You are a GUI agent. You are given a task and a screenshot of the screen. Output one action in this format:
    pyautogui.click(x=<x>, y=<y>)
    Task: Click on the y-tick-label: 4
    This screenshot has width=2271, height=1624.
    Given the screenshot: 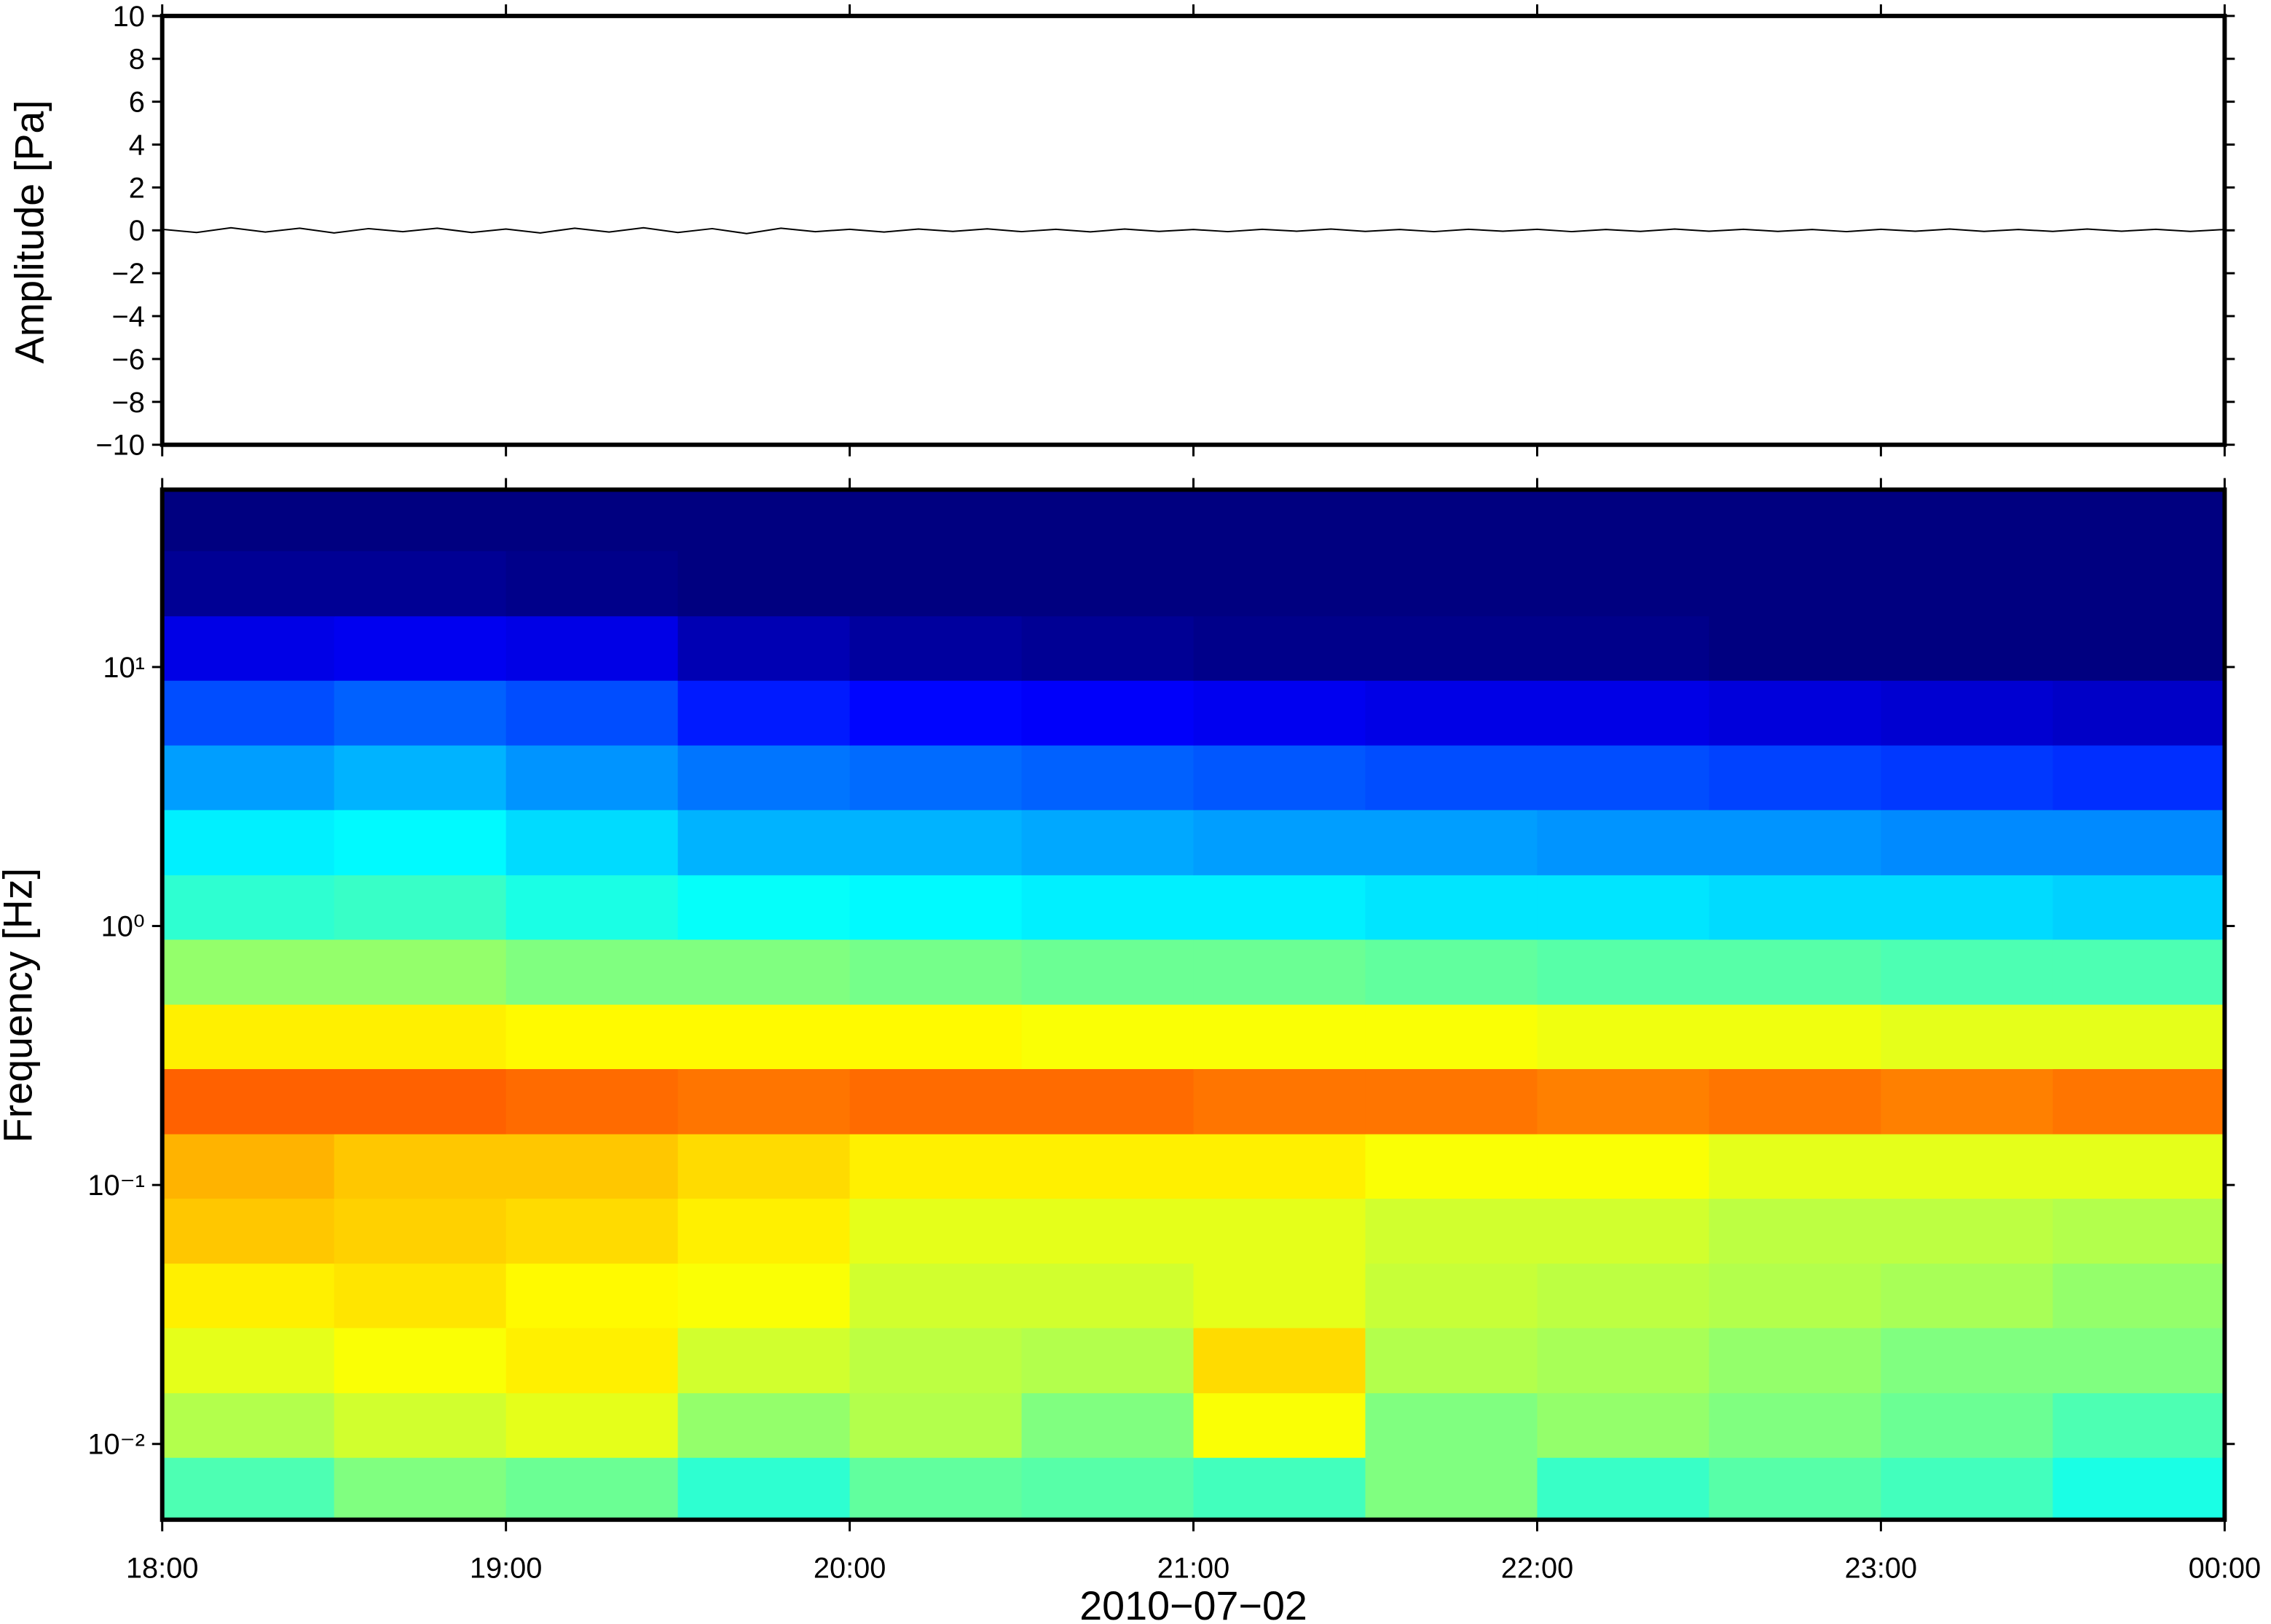 What is the action you would take?
    pyautogui.click(x=137, y=145)
    